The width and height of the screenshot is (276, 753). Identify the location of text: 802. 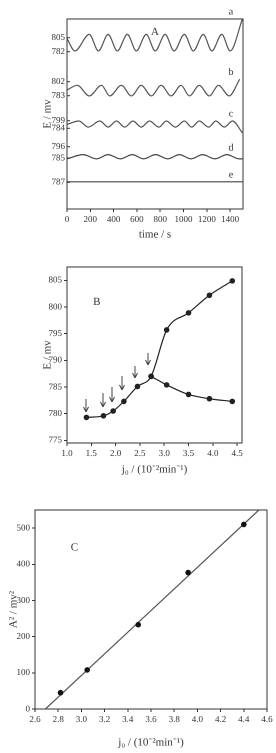
(58, 81).